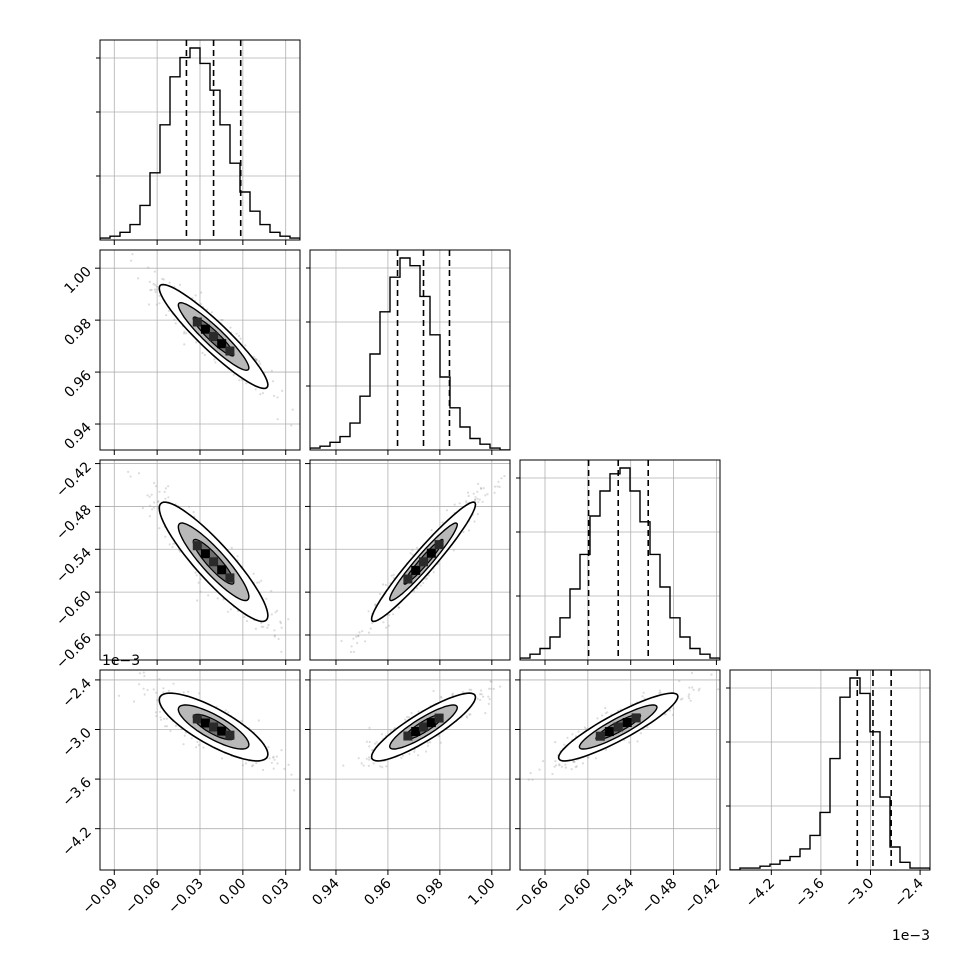  Describe the element at coordinates (275, 892) in the screenshot. I see `x-tick-label: 0.03` at that location.